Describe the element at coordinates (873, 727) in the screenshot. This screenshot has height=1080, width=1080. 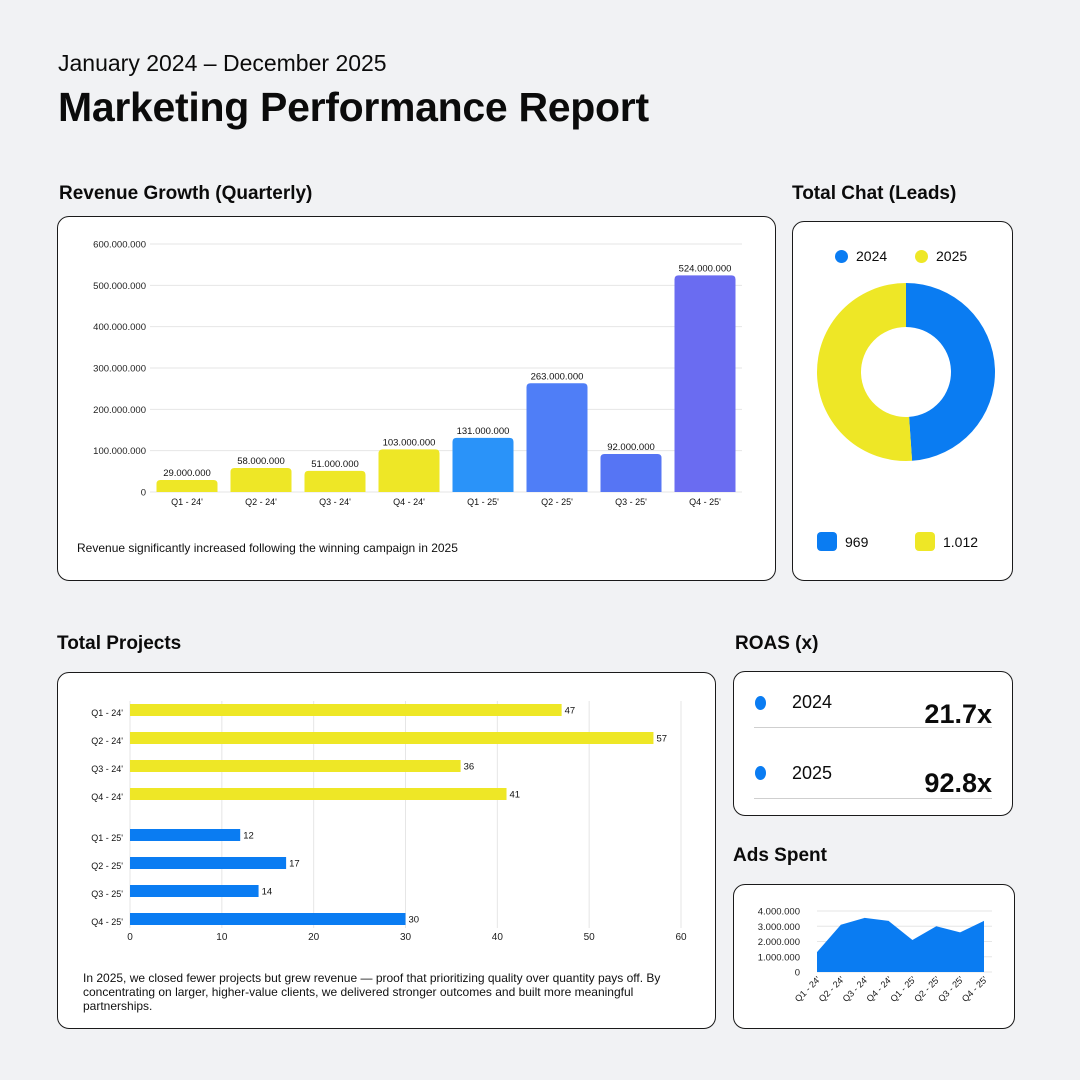
I see `roas-divider-2024` at that location.